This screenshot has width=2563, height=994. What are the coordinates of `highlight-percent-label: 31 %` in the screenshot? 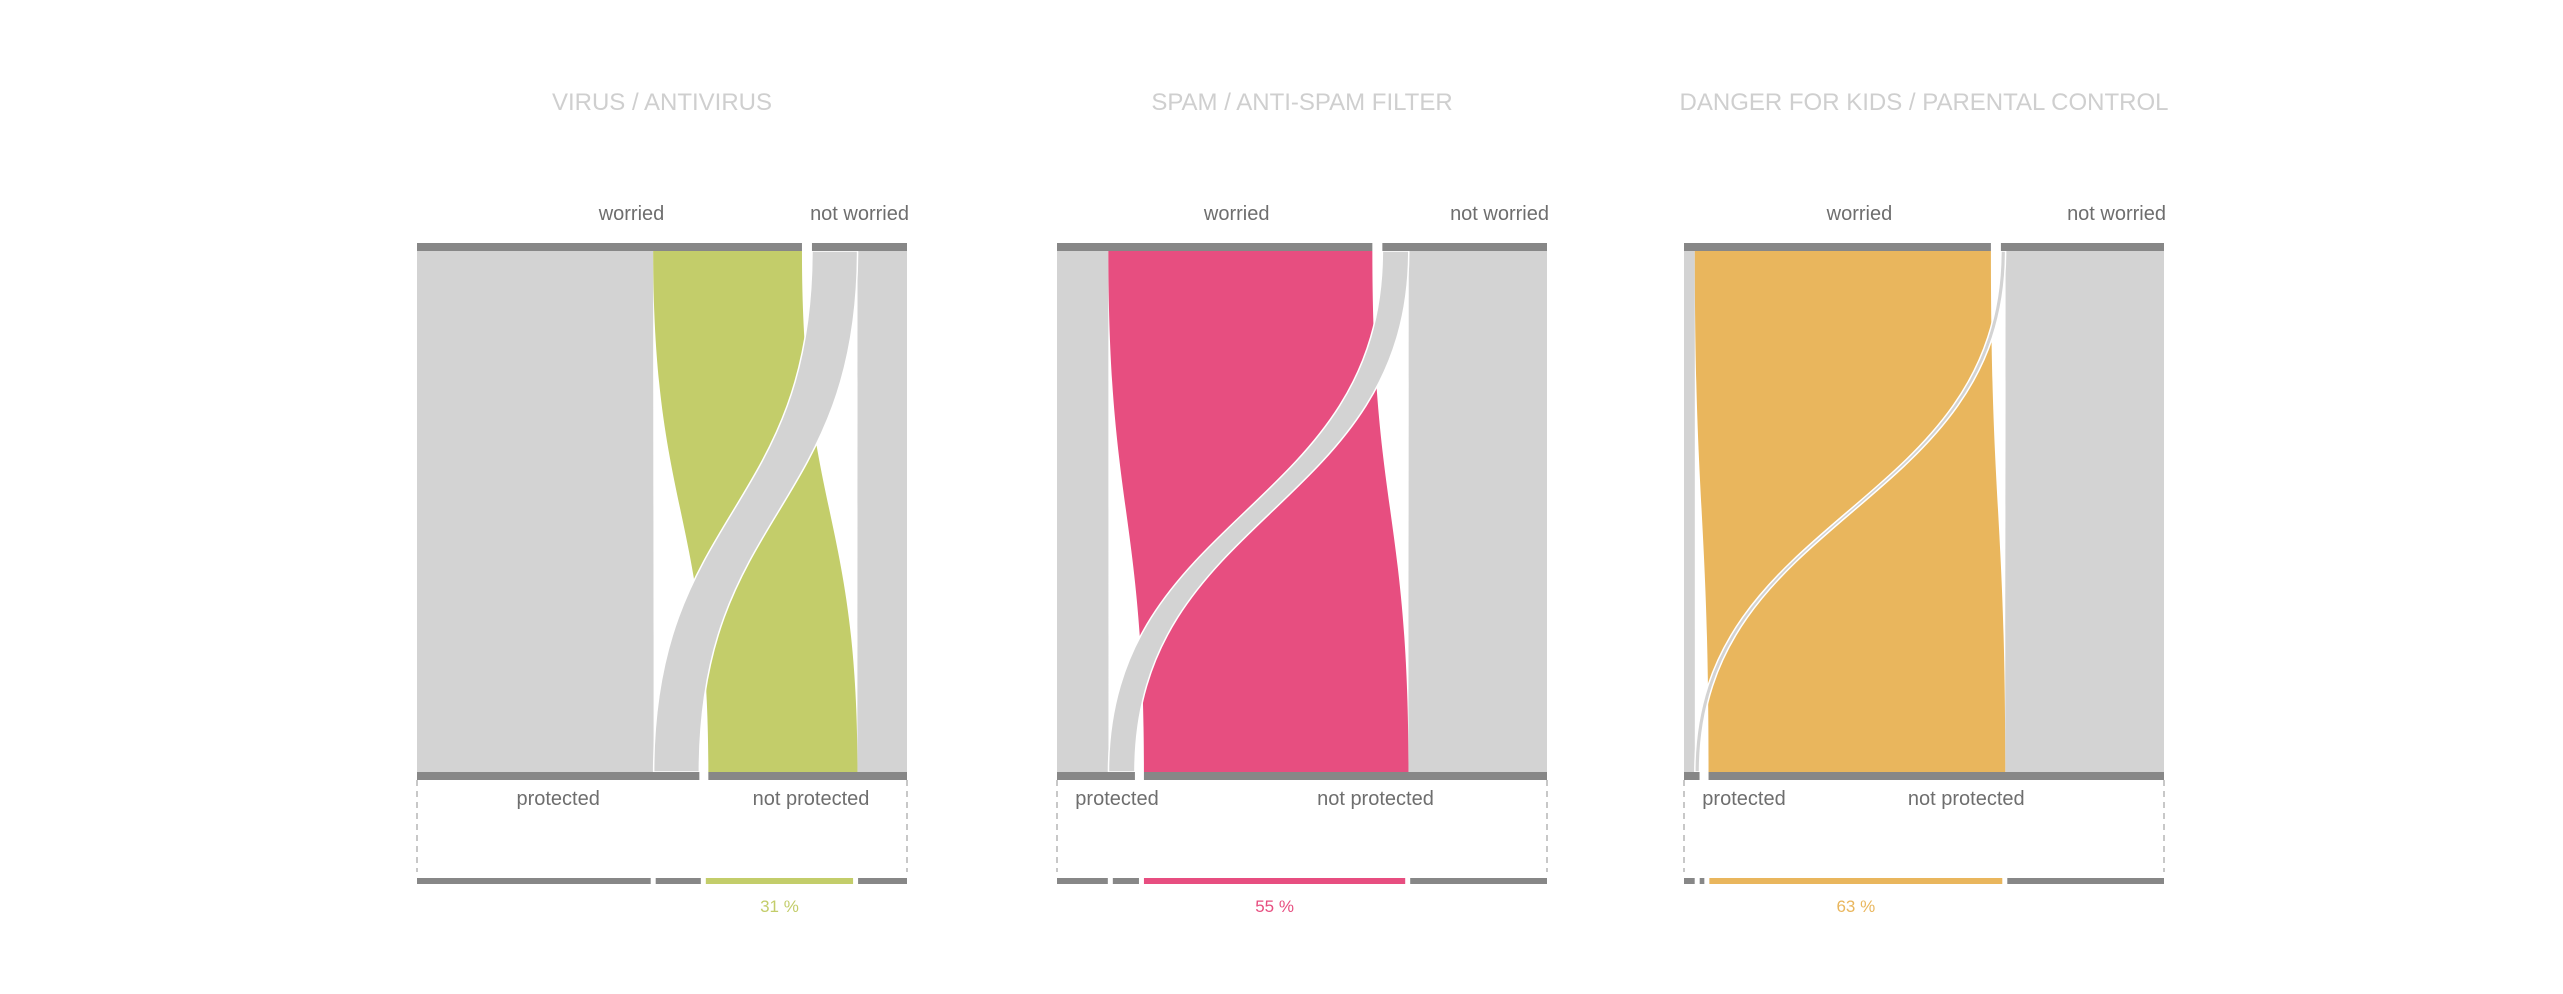 It's located at (779, 906).